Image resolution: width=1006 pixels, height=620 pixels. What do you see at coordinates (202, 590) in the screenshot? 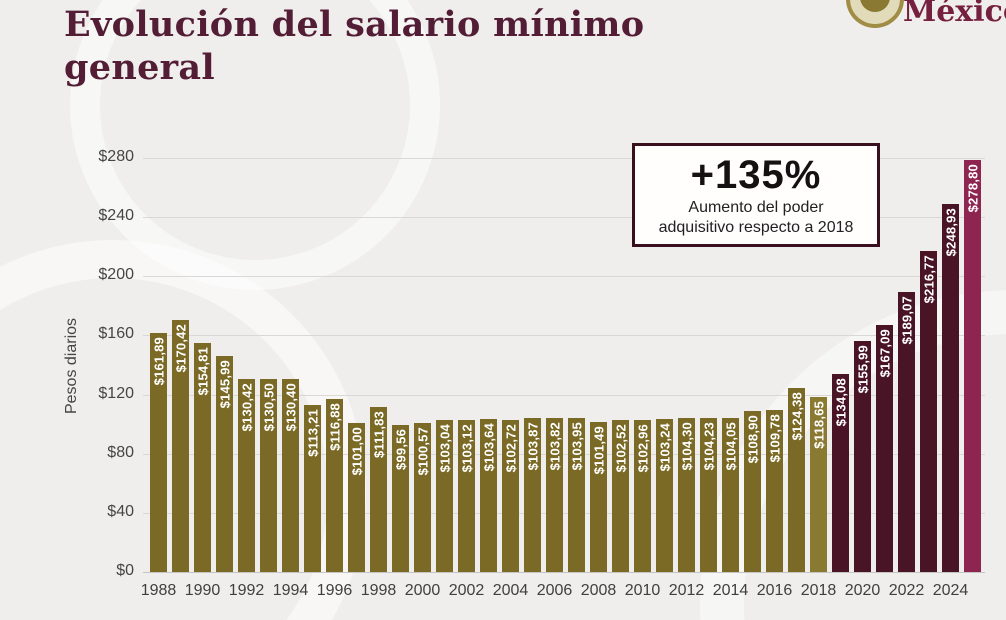
I see `x-tick-label: 1990` at bounding box center [202, 590].